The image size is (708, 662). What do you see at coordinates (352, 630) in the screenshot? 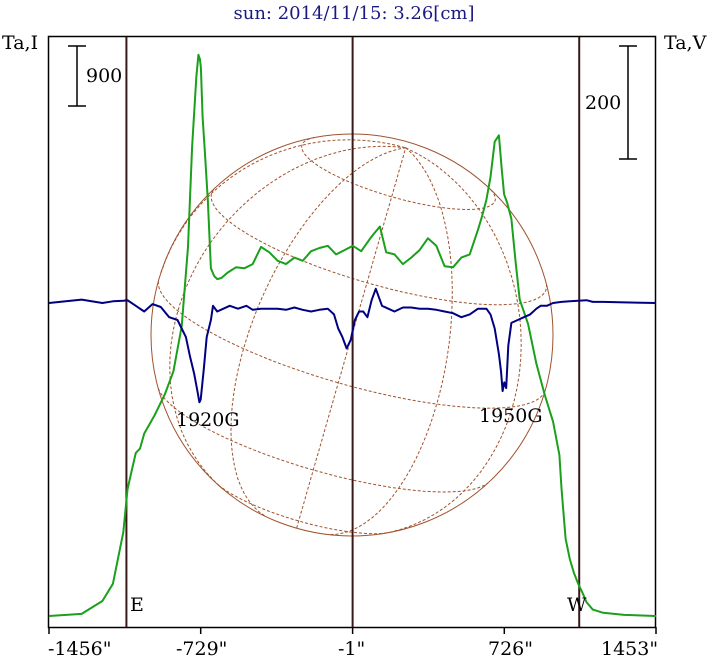
I see `x-ticks` at bounding box center [352, 630].